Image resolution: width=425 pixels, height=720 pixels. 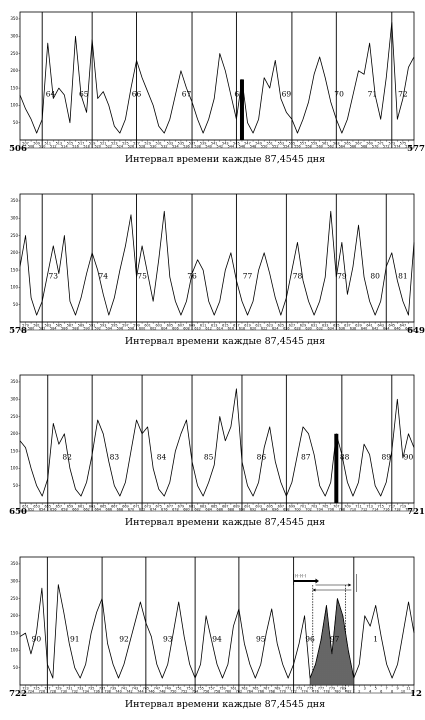 What do you see at coordinates (335, 638) in the screenshot?
I see `cycle-label: 97` at bounding box center [335, 638].